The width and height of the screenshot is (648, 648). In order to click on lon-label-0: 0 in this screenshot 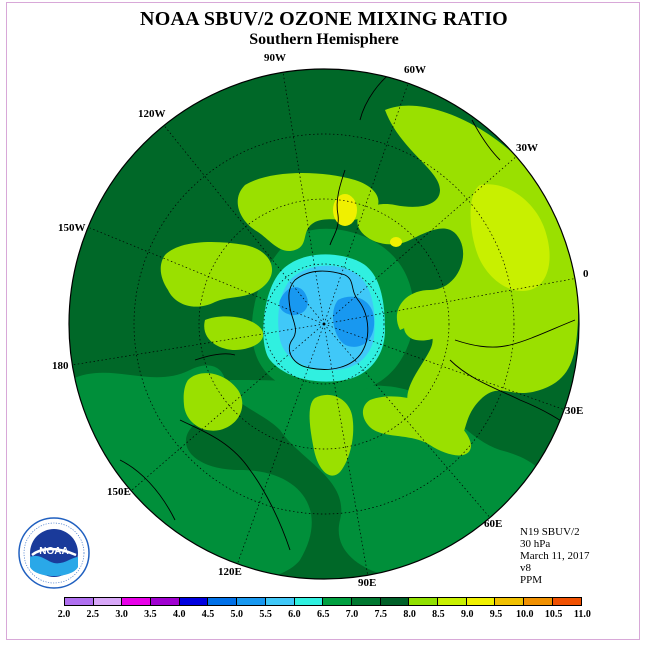, I will do `click(586, 274)`.